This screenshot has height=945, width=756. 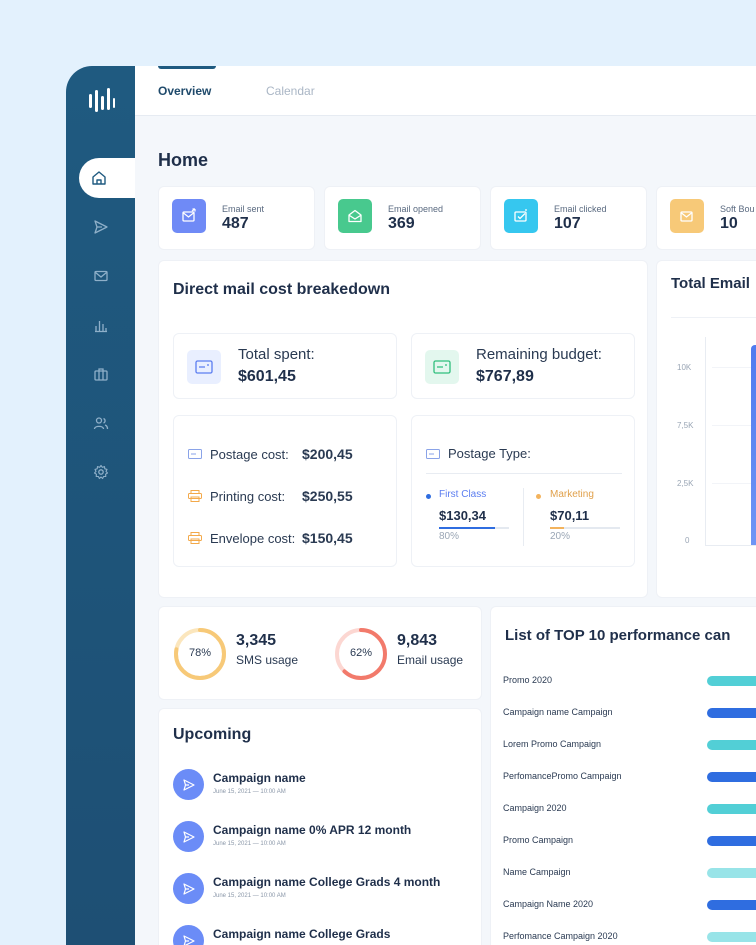 What do you see at coordinates (552, 744) in the screenshot?
I see `top10-label: Lorem Promo Campaign` at bounding box center [552, 744].